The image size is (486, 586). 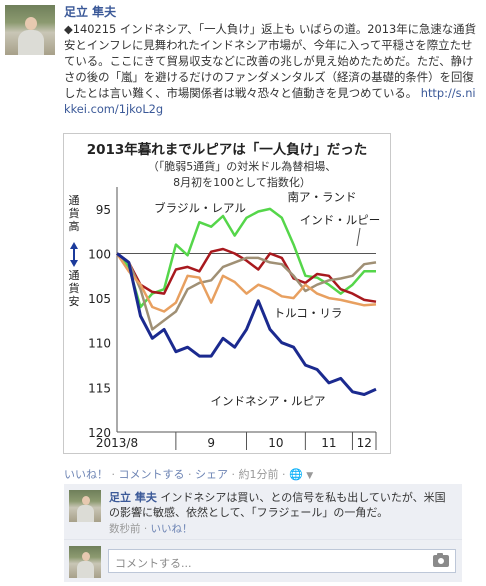 I want to click on post-author: 足立 隼夫, so click(x=90, y=12).